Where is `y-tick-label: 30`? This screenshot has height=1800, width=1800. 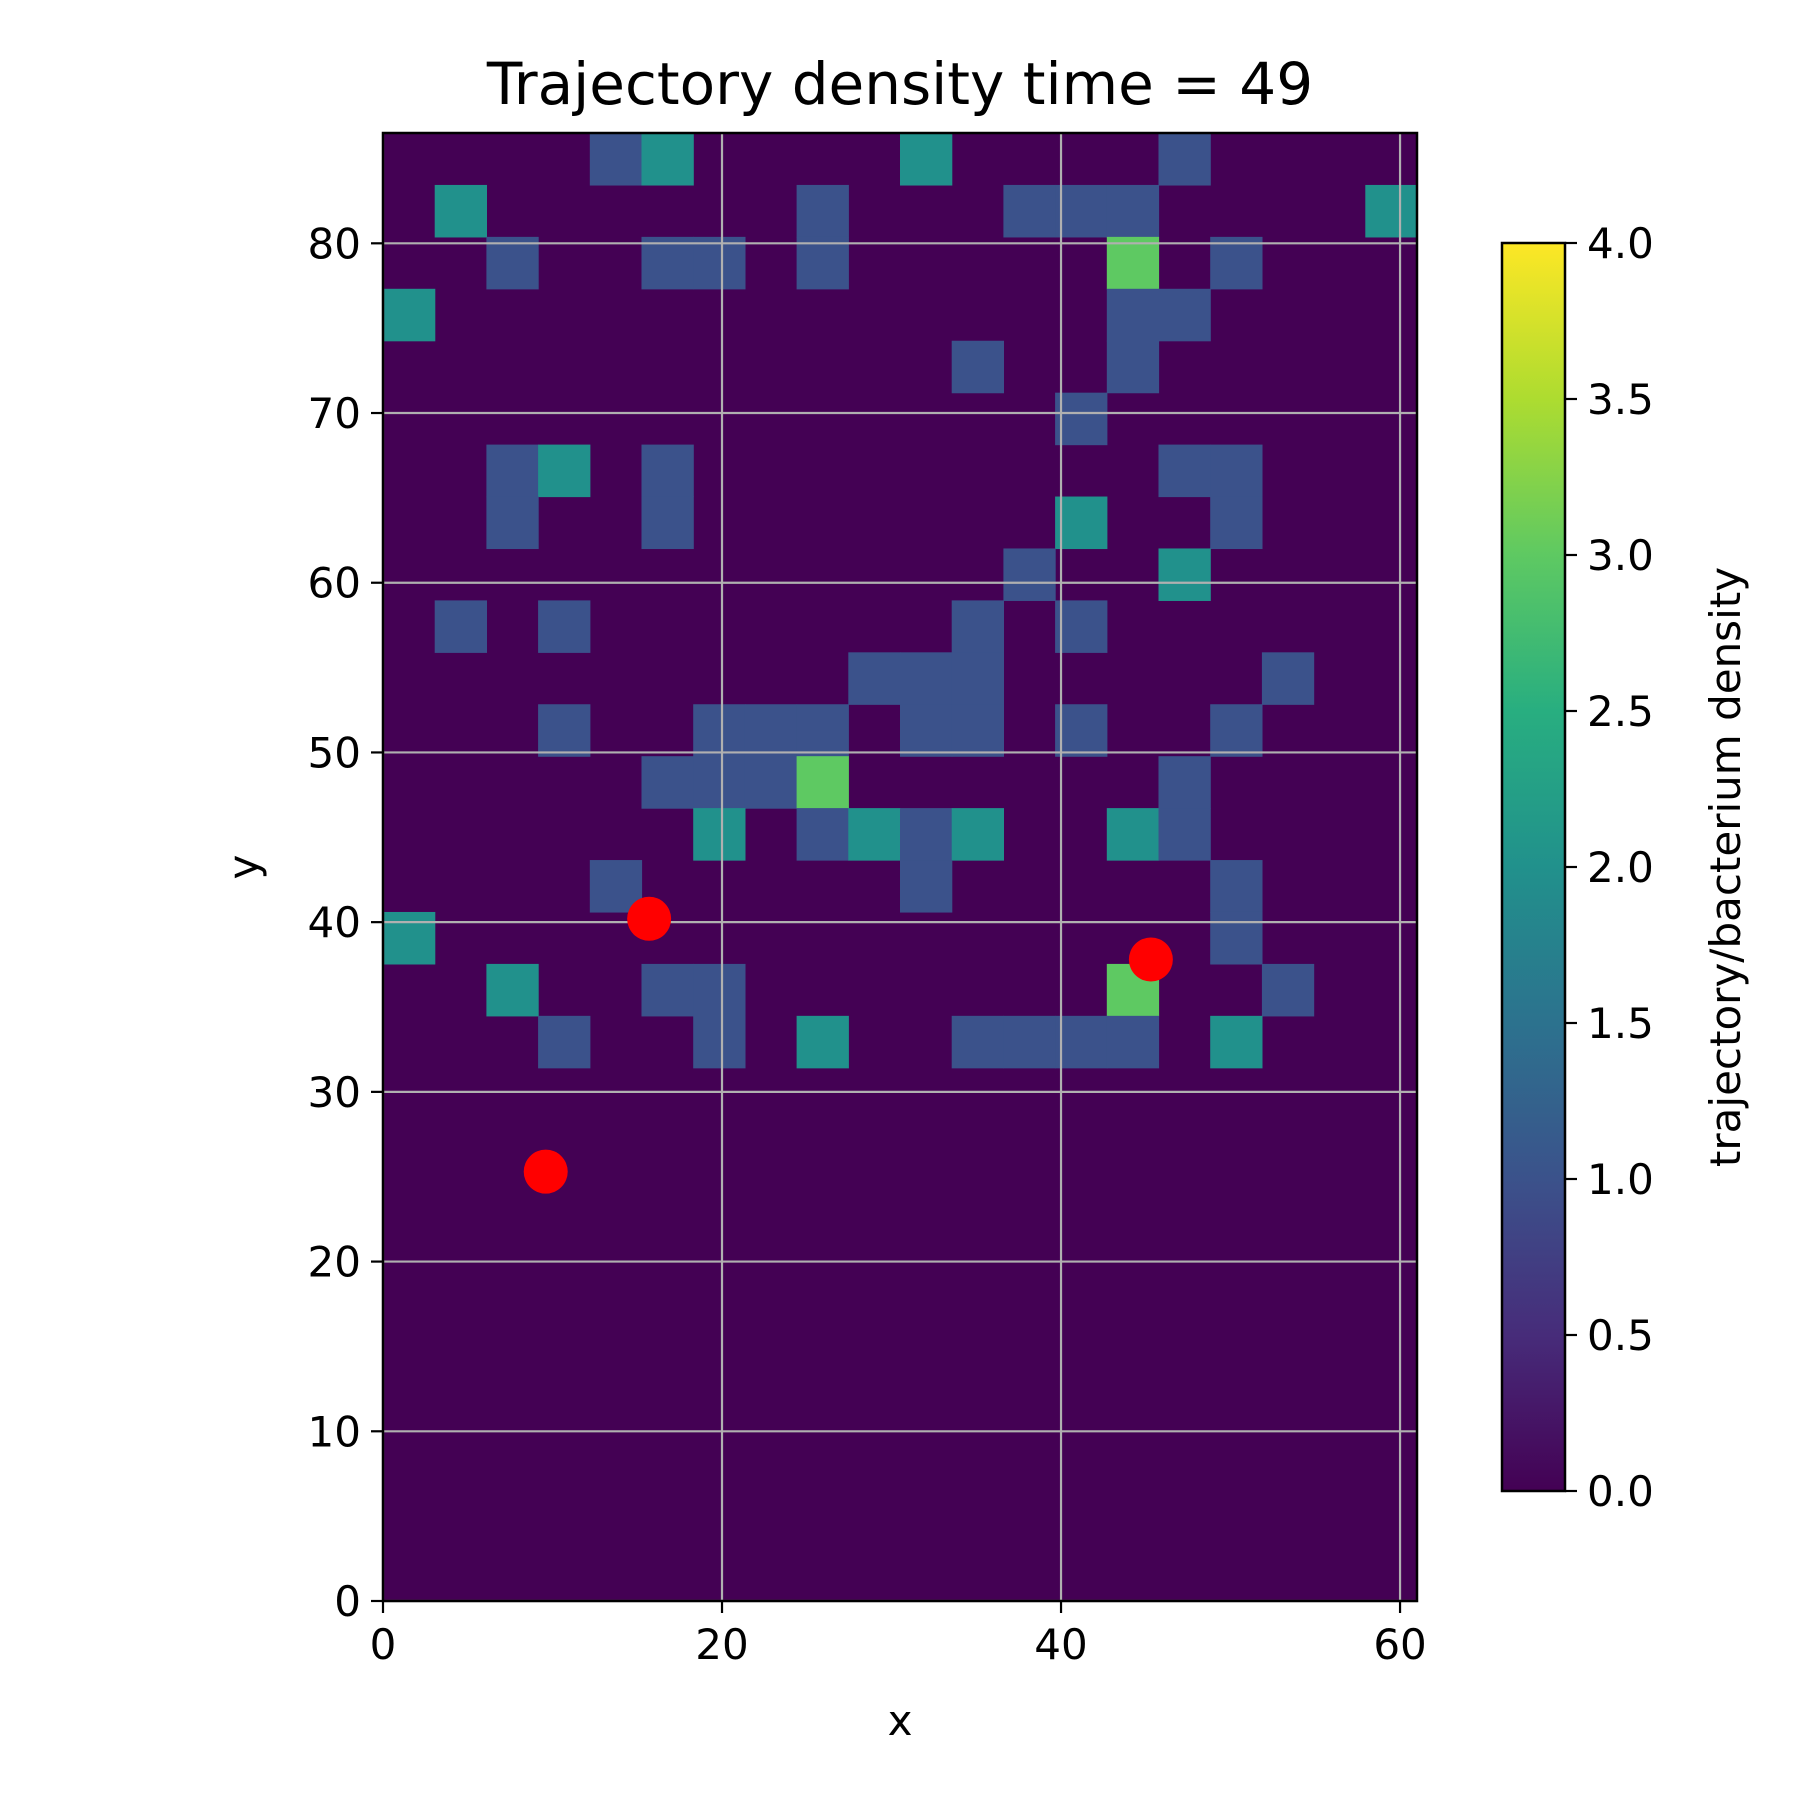 y-tick-label: 30 is located at coordinates (334, 1092).